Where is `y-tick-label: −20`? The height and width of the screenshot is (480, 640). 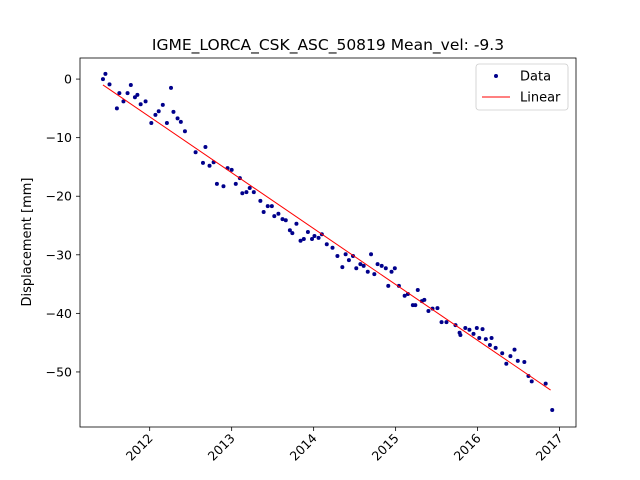
y-tick-label: −20 is located at coordinates (59, 196).